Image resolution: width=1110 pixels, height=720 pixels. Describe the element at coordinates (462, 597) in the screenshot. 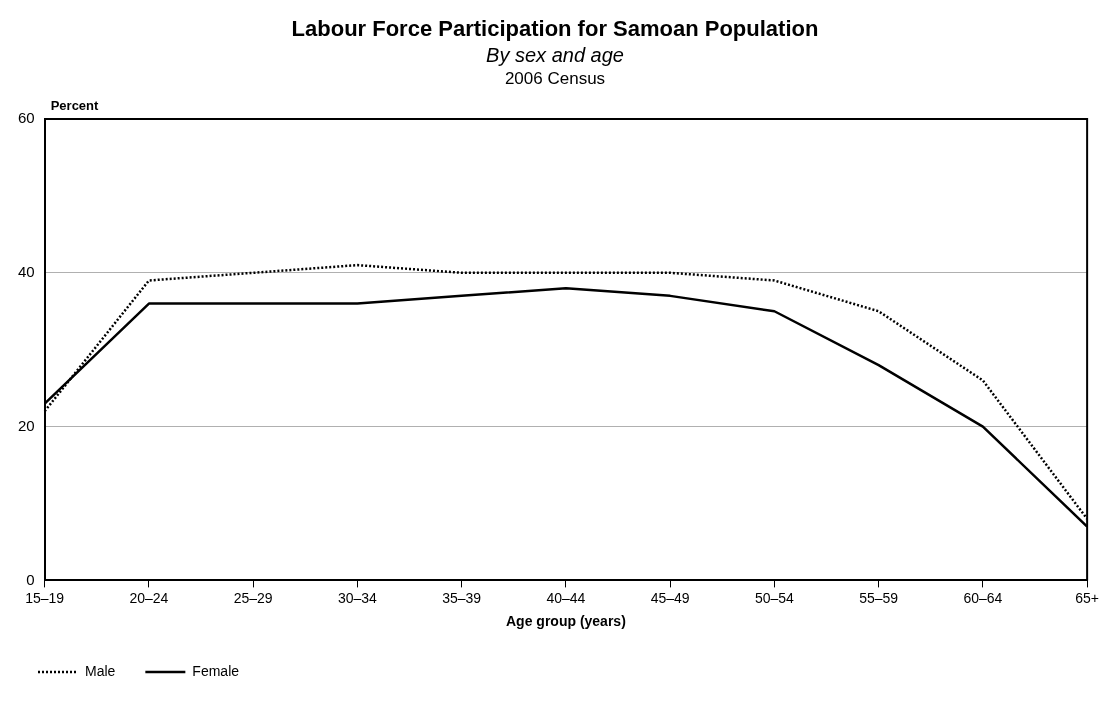

I see `x-tick-label: 35–39` at that location.